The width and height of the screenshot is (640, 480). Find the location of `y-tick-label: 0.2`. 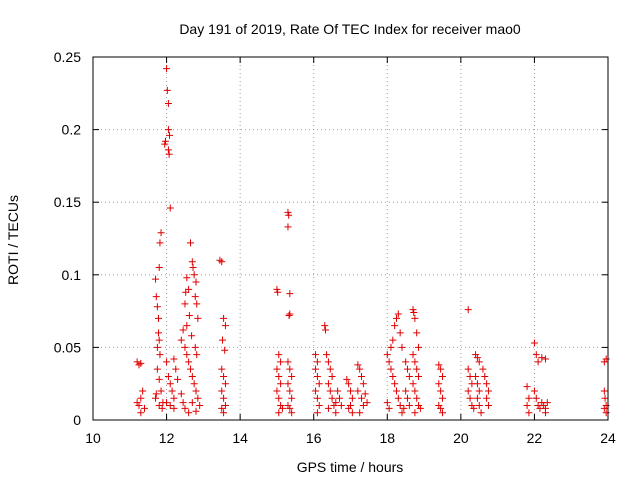

y-tick-label: 0.2 is located at coordinates (72, 130).